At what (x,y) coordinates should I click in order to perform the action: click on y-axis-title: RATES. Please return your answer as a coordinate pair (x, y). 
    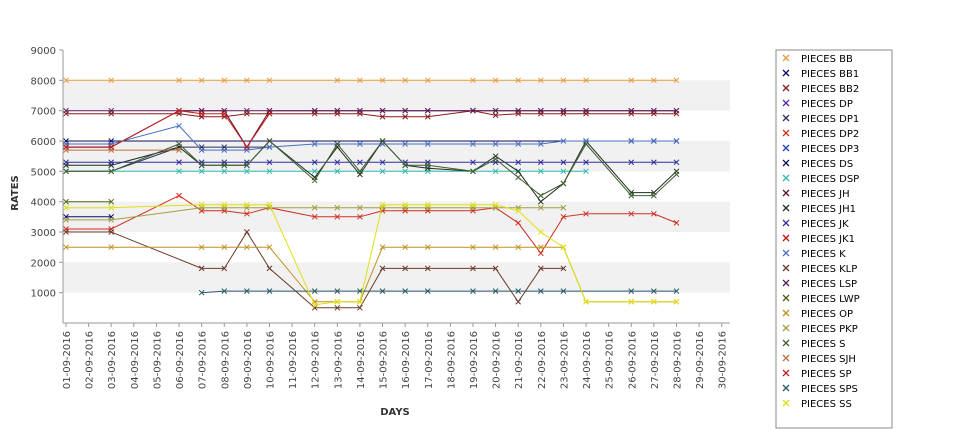
    Looking at the image, I should click on (15, 193).